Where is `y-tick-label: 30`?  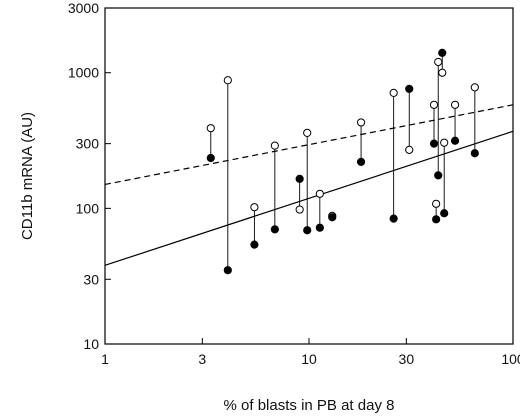 y-tick-label: 30 is located at coordinates (91, 279).